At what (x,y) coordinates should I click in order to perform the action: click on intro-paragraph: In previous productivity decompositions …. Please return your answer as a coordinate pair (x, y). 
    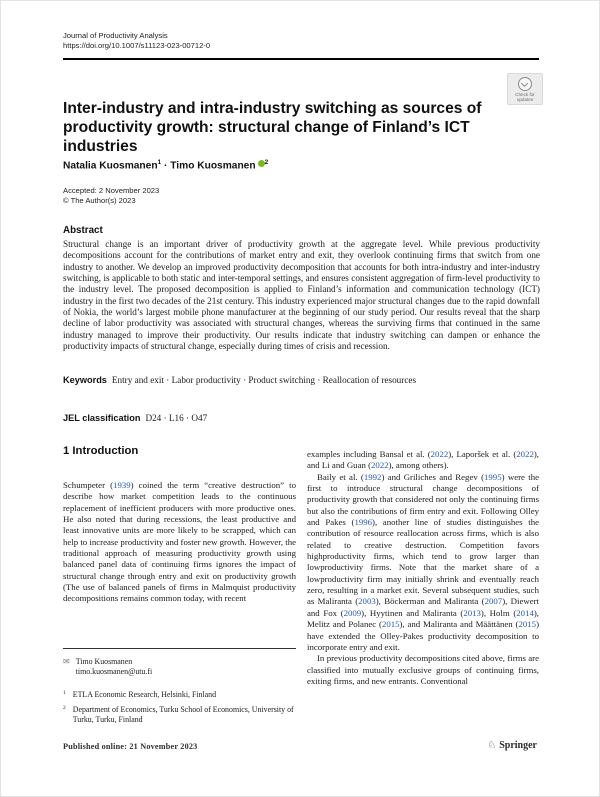
    Looking at the image, I should click on (423, 669).